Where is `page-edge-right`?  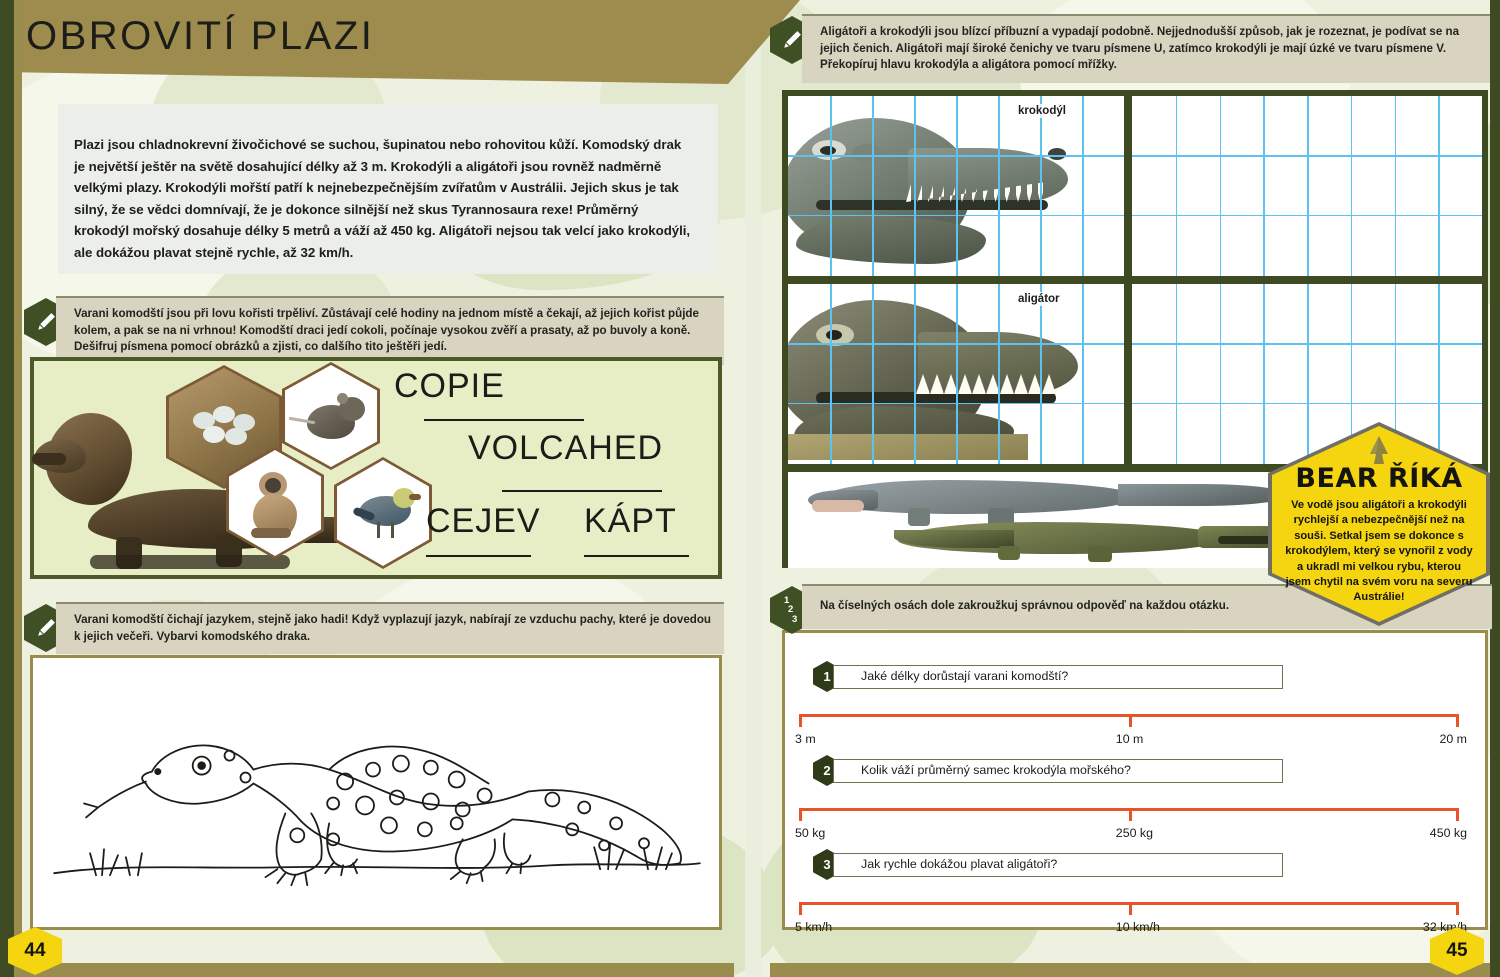
page-edge-right is located at coordinates (1495, 488).